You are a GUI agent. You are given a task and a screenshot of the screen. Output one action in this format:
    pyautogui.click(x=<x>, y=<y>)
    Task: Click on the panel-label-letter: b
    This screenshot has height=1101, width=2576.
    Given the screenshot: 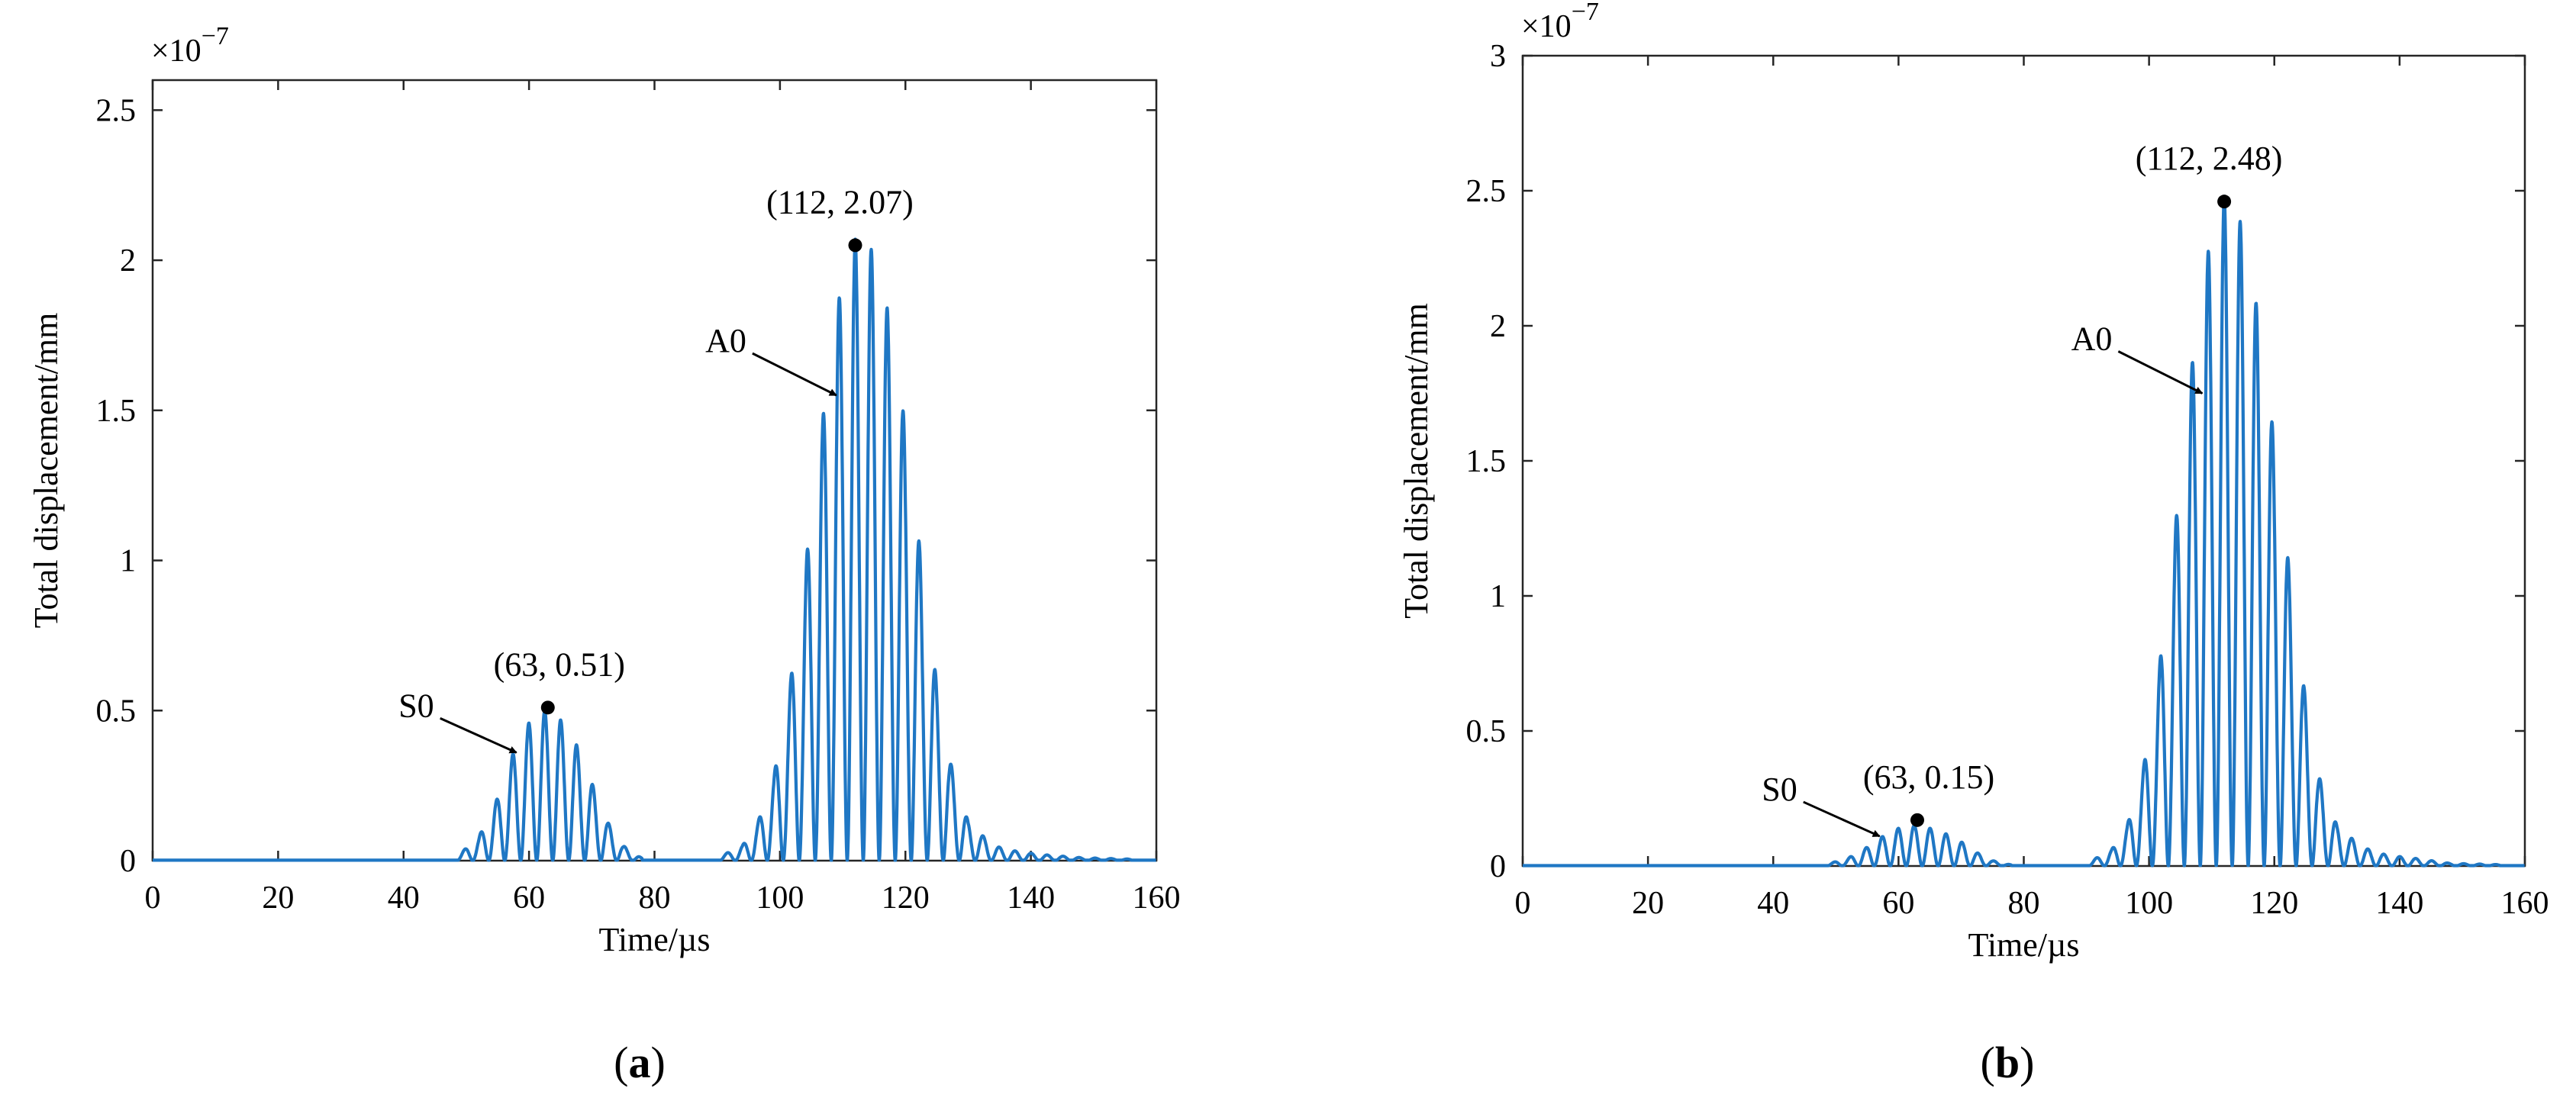 What is the action you would take?
    pyautogui.click(x=2008, y=1062)
    